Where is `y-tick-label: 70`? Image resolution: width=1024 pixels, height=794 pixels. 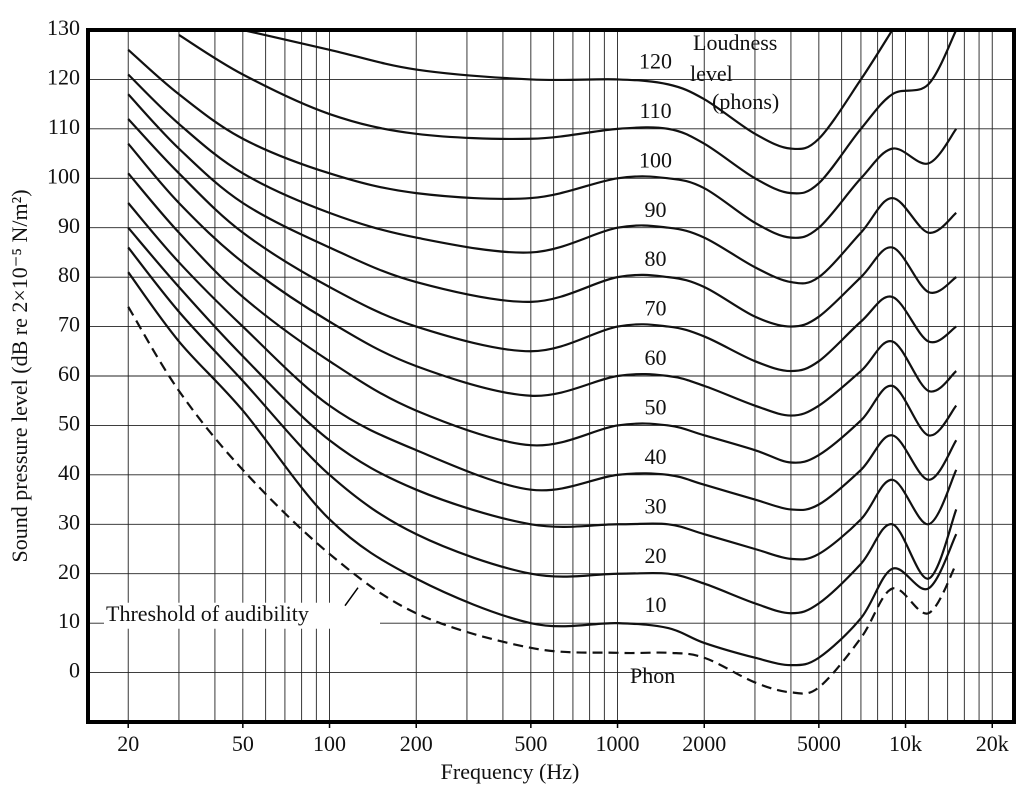 y-tick-label: 70 is located at coordinates (69, 324).